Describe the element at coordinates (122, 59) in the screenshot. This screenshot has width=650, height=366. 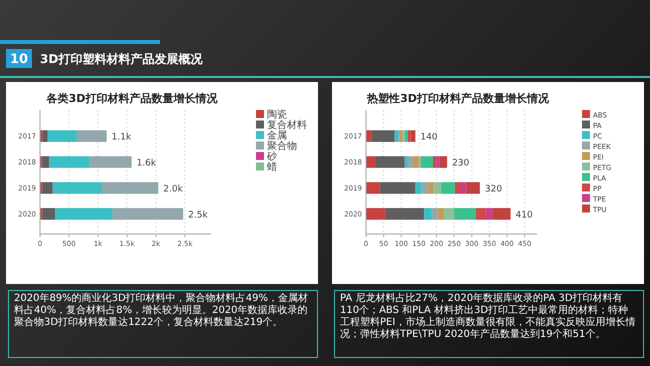
I see `text: 3D打印塑料材料产品发展概况` at that location.